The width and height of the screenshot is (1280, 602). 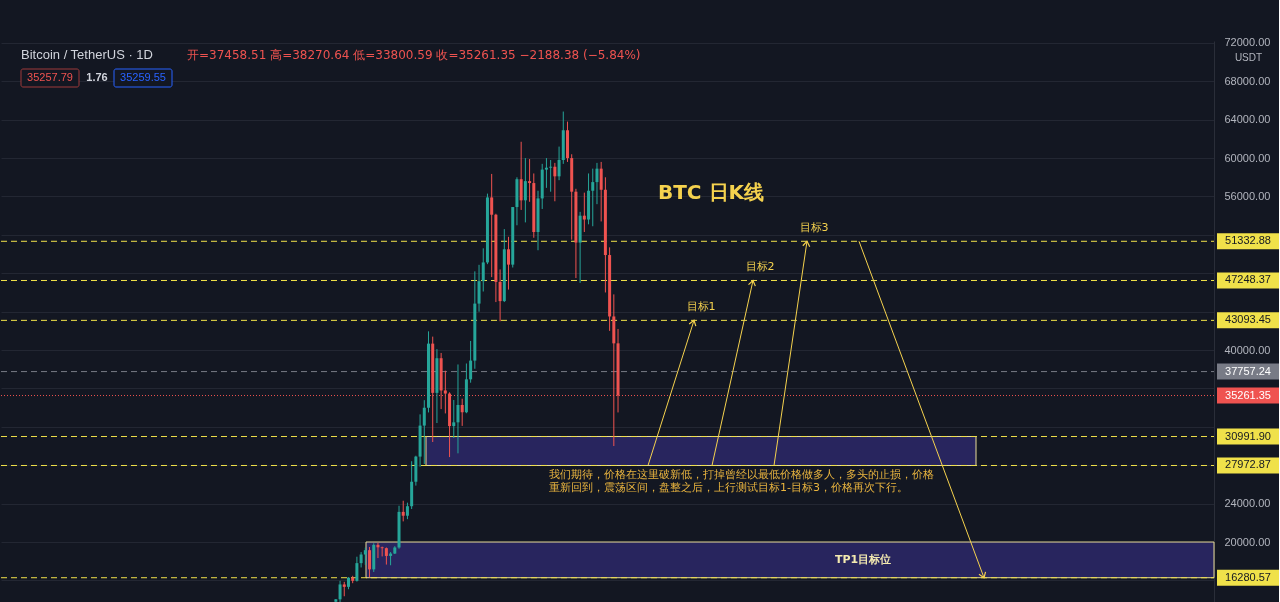 What do you see at coordinates (1248, 394) in the screenshot?
I see `ref-line-label: 35261.35` at bounding box center [1248, 394].